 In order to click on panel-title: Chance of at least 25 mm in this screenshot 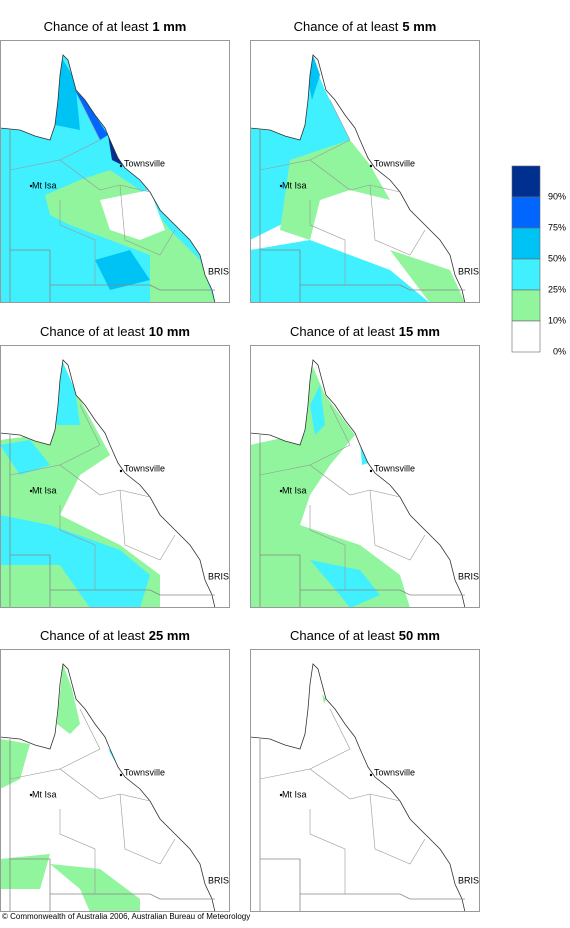, I will do `click(115, 635)`.